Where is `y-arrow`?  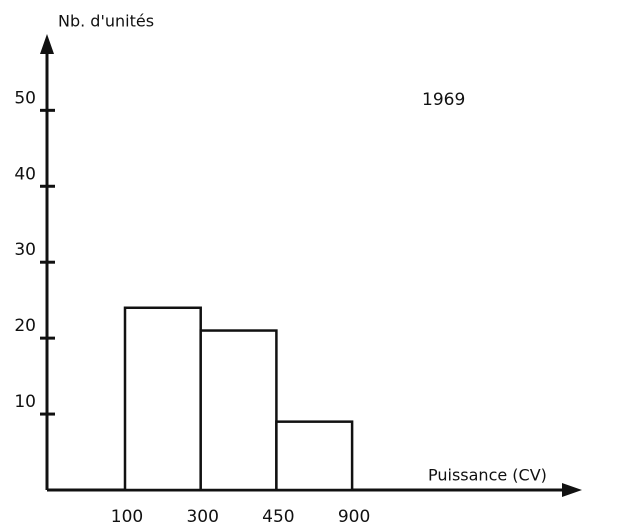
y-arrow is located at coordinates (47, 44).